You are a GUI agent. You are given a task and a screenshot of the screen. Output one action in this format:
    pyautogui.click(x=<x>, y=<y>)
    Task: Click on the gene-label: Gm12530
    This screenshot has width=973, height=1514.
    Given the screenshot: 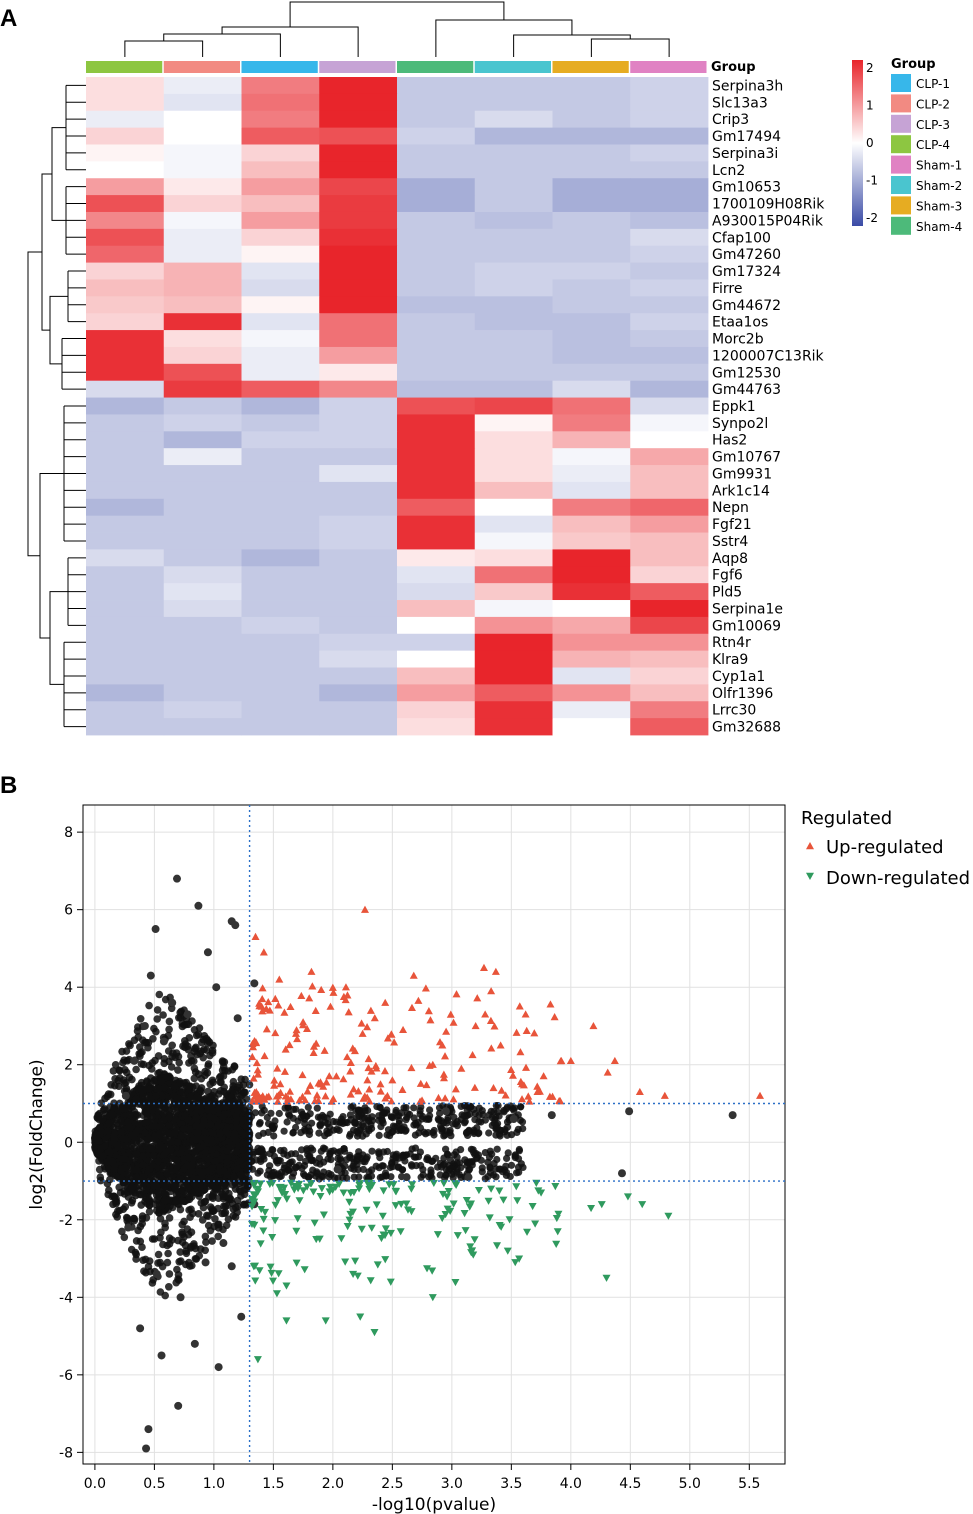 What is the action you would take?
    pyautogui.click(x=746, y=373)
    